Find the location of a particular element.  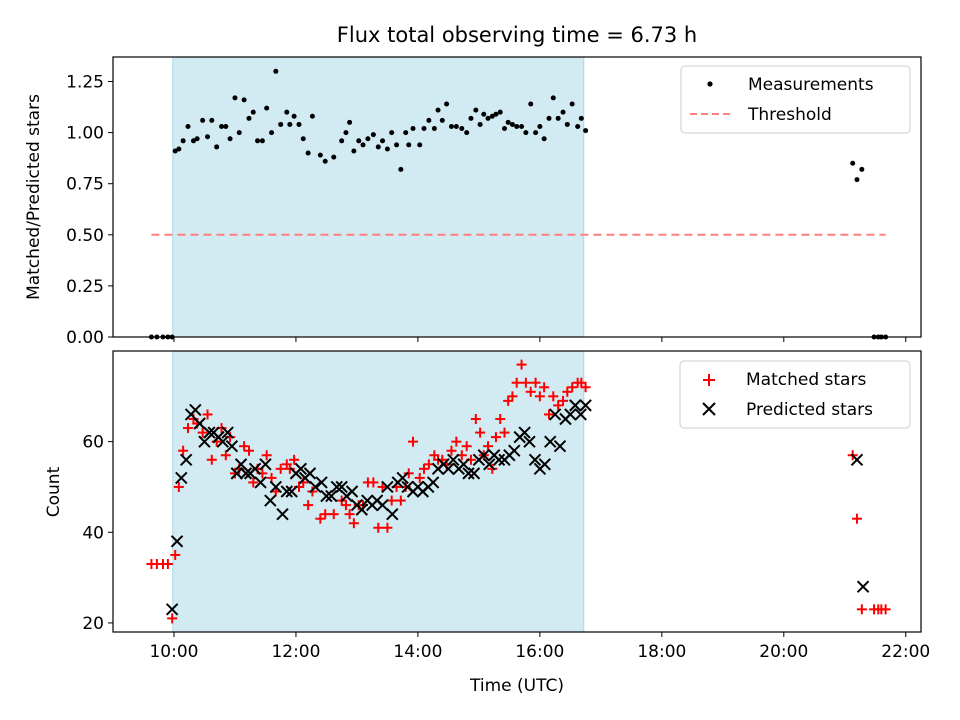

y-tick-label: 60 is located at coordinates (93, 443).